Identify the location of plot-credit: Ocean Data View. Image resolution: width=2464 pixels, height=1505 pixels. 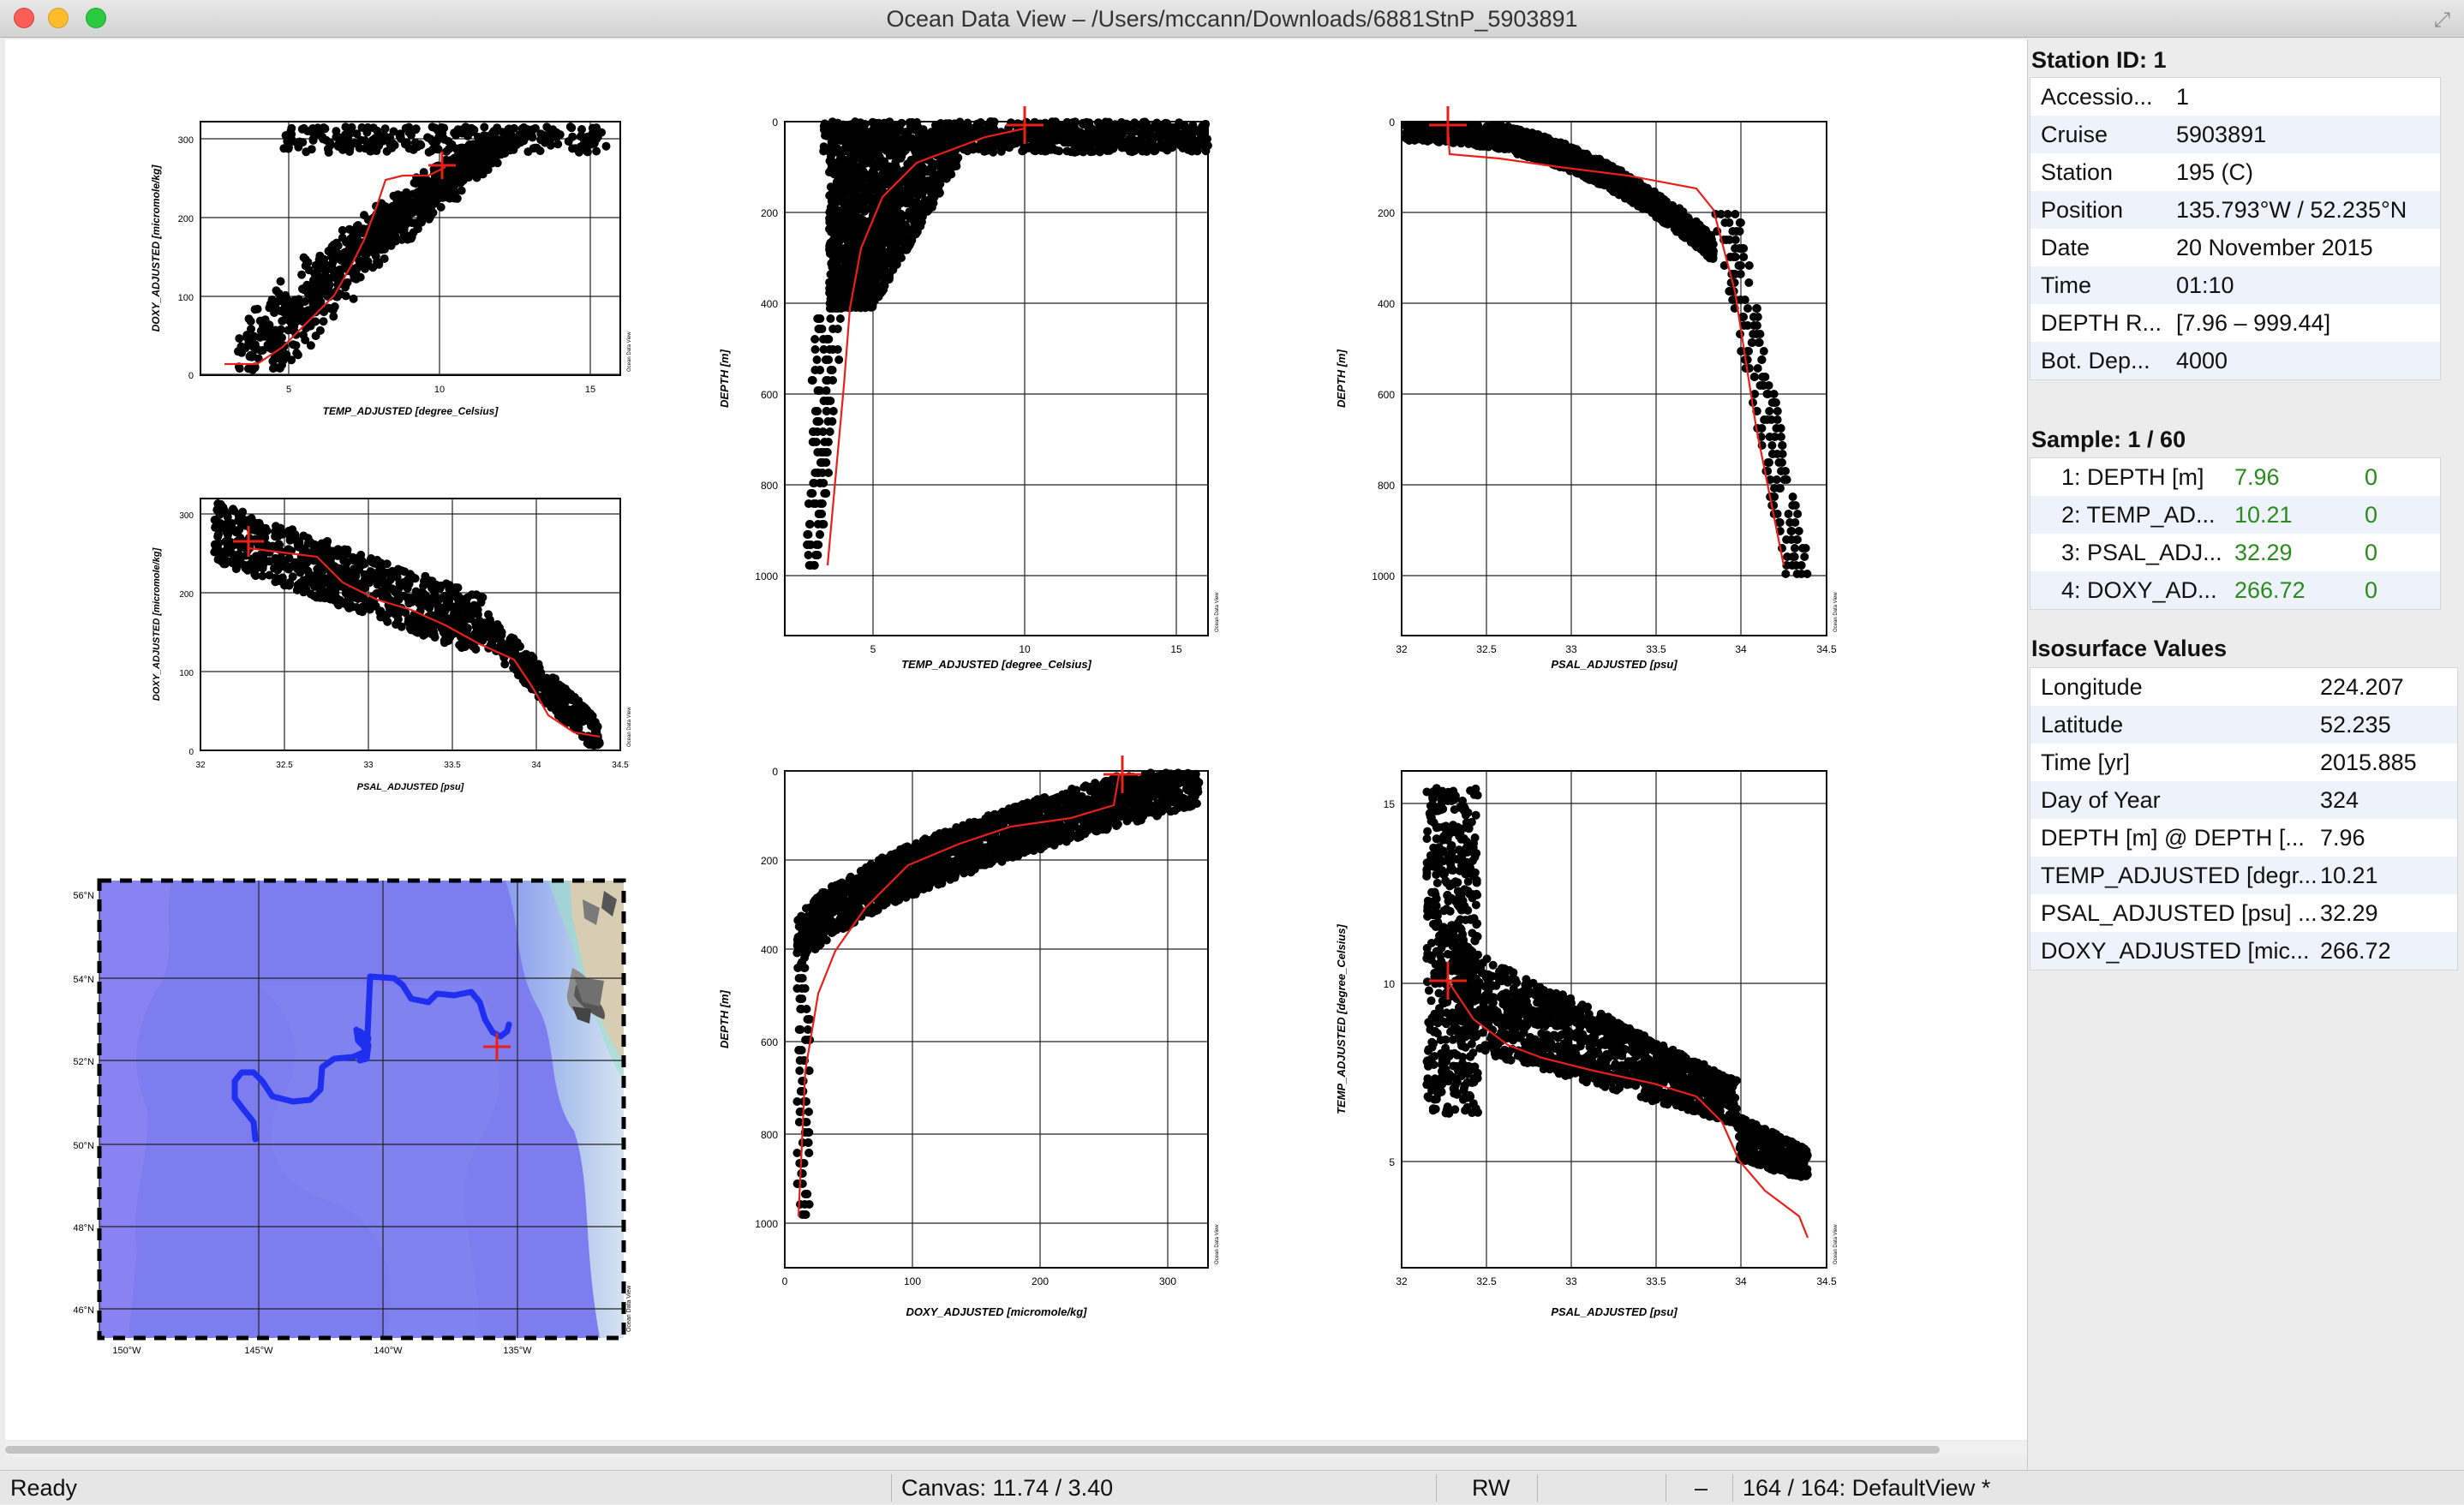
(629, 351).